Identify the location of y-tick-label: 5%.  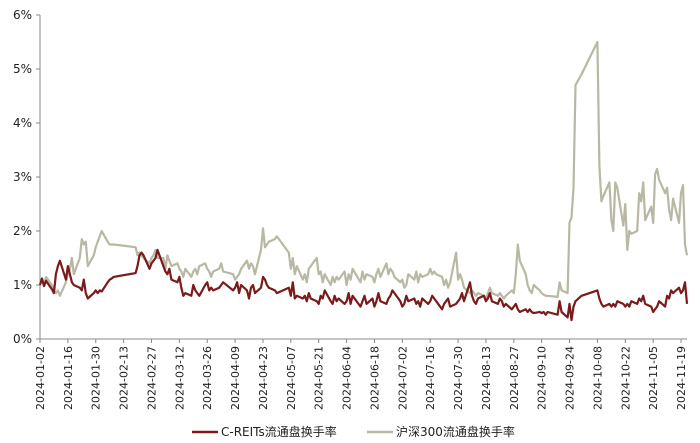
(22, 69).